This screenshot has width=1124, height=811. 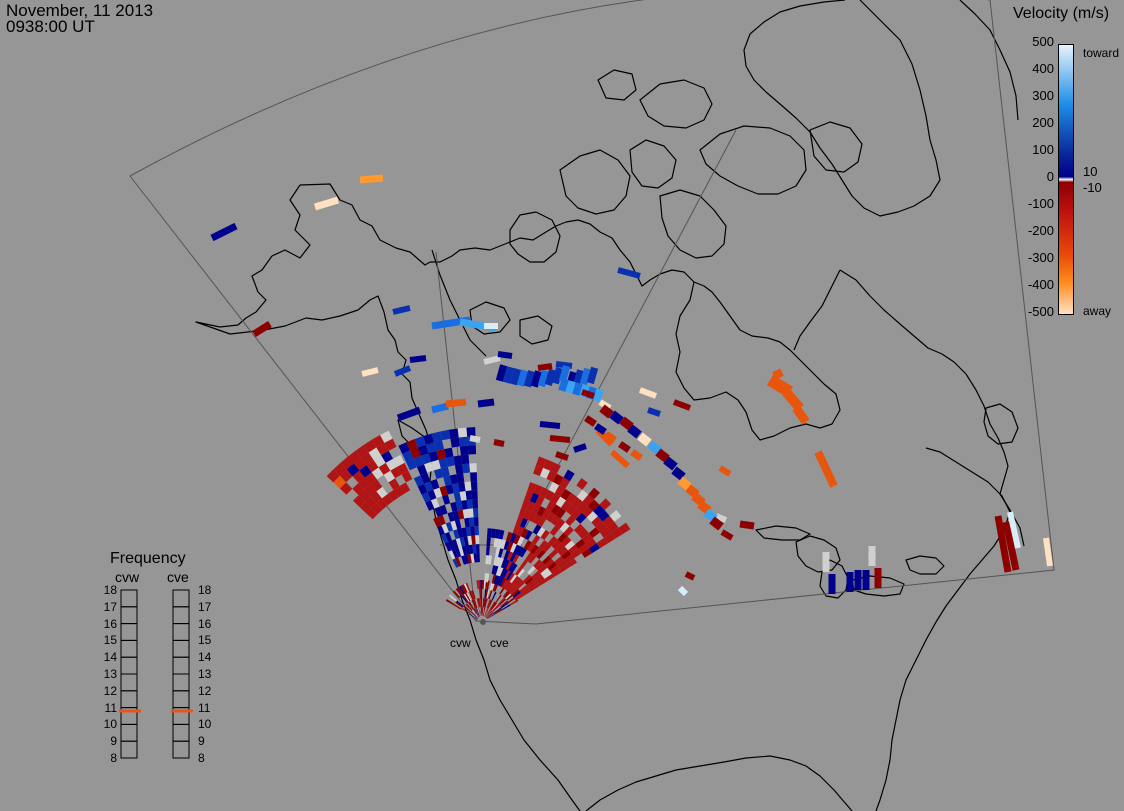 I want to click on away-label: away, so click(x=1097, y=311).